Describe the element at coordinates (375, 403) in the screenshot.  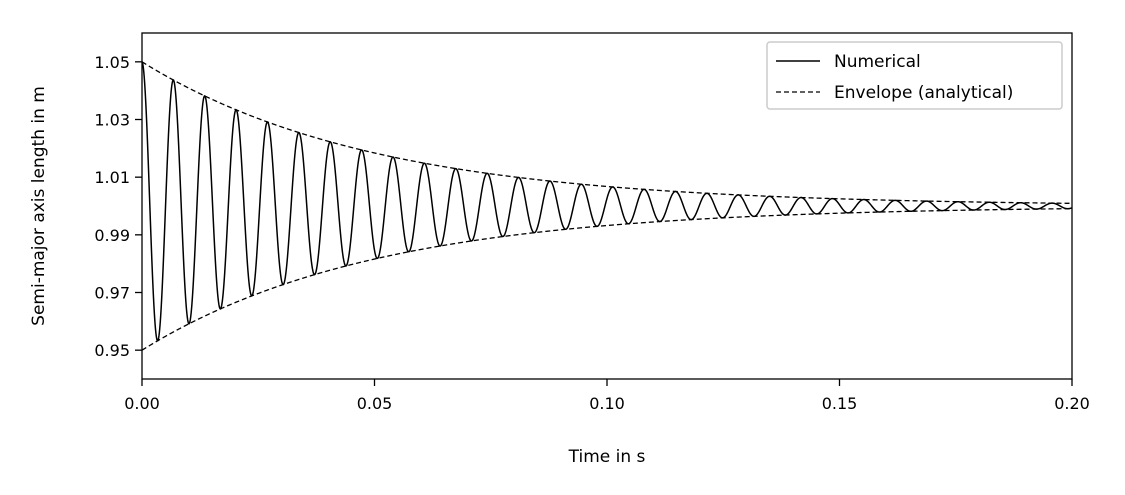
I see `x-tick-label: 0.05` at that location.